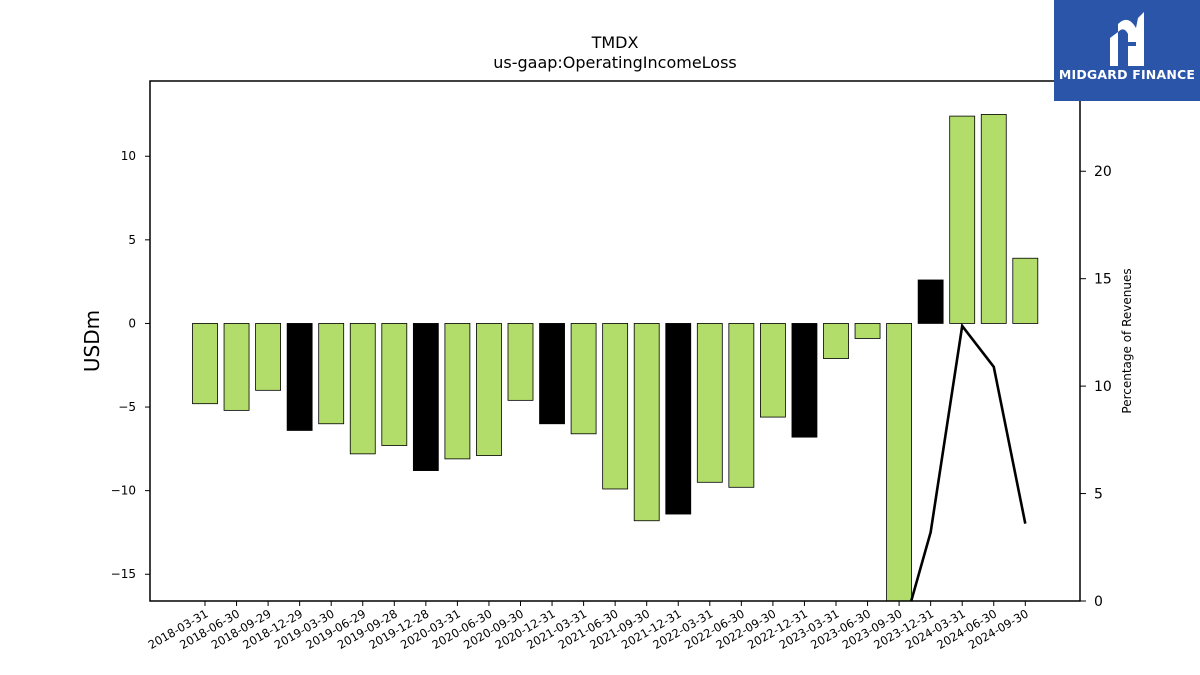 The height and width of the screenshot is (675, 1200). I want to click on y2-tick-label: 10, so click(1103, 387).